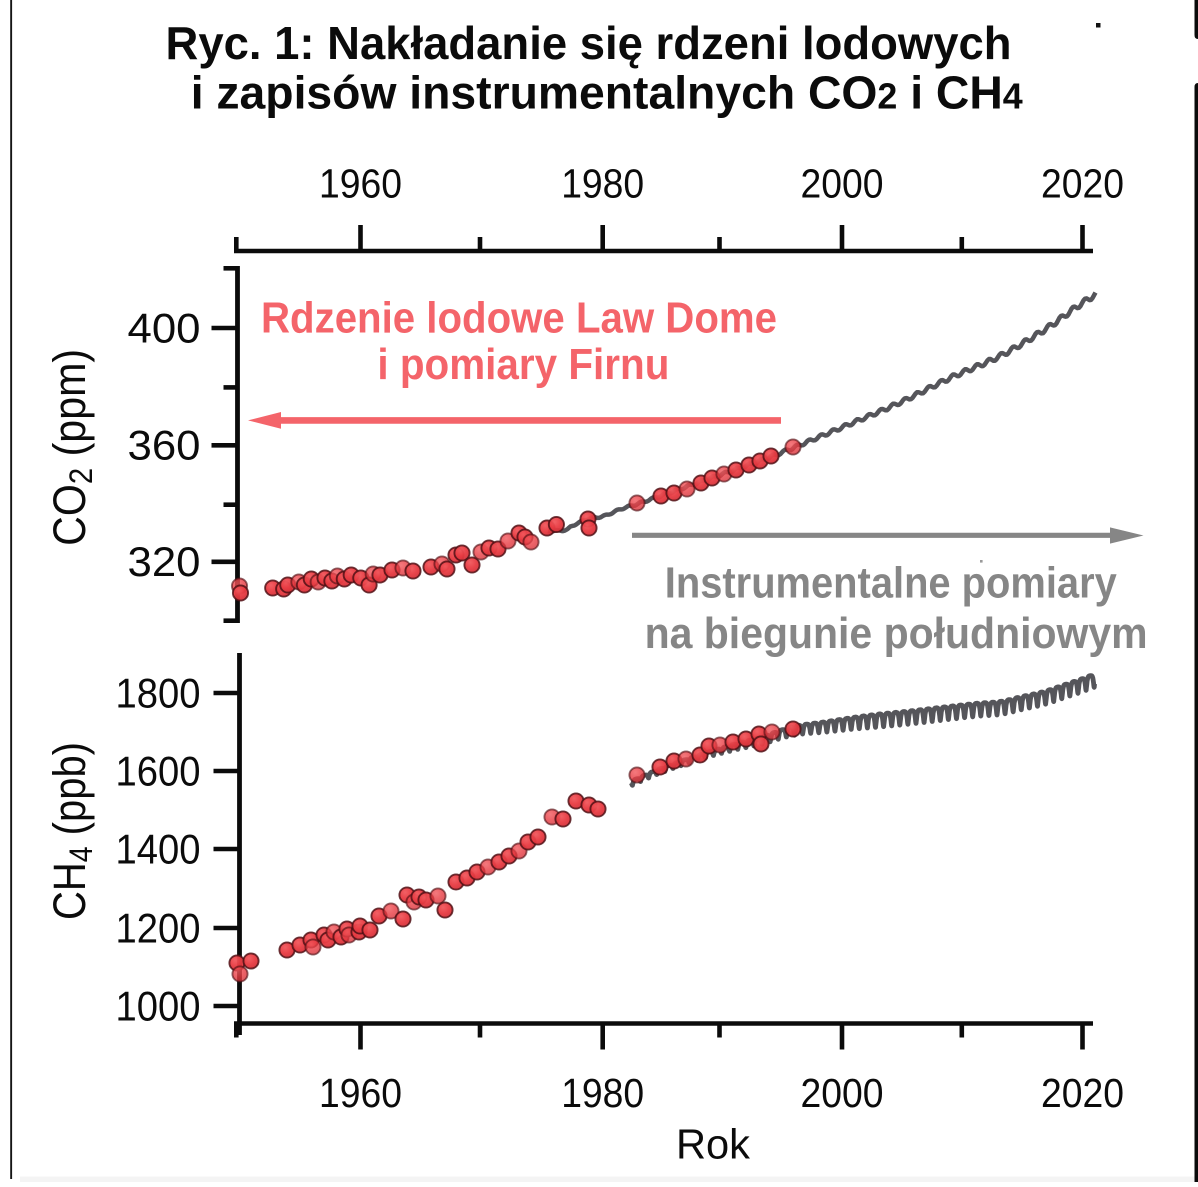 Image resolution: width=1198 pixels, height=1187 pixels. What do you see at coordinates (158, 1005) in the screenshot?
I see `svg-text: 1000` at bounding box center [158, 1005].